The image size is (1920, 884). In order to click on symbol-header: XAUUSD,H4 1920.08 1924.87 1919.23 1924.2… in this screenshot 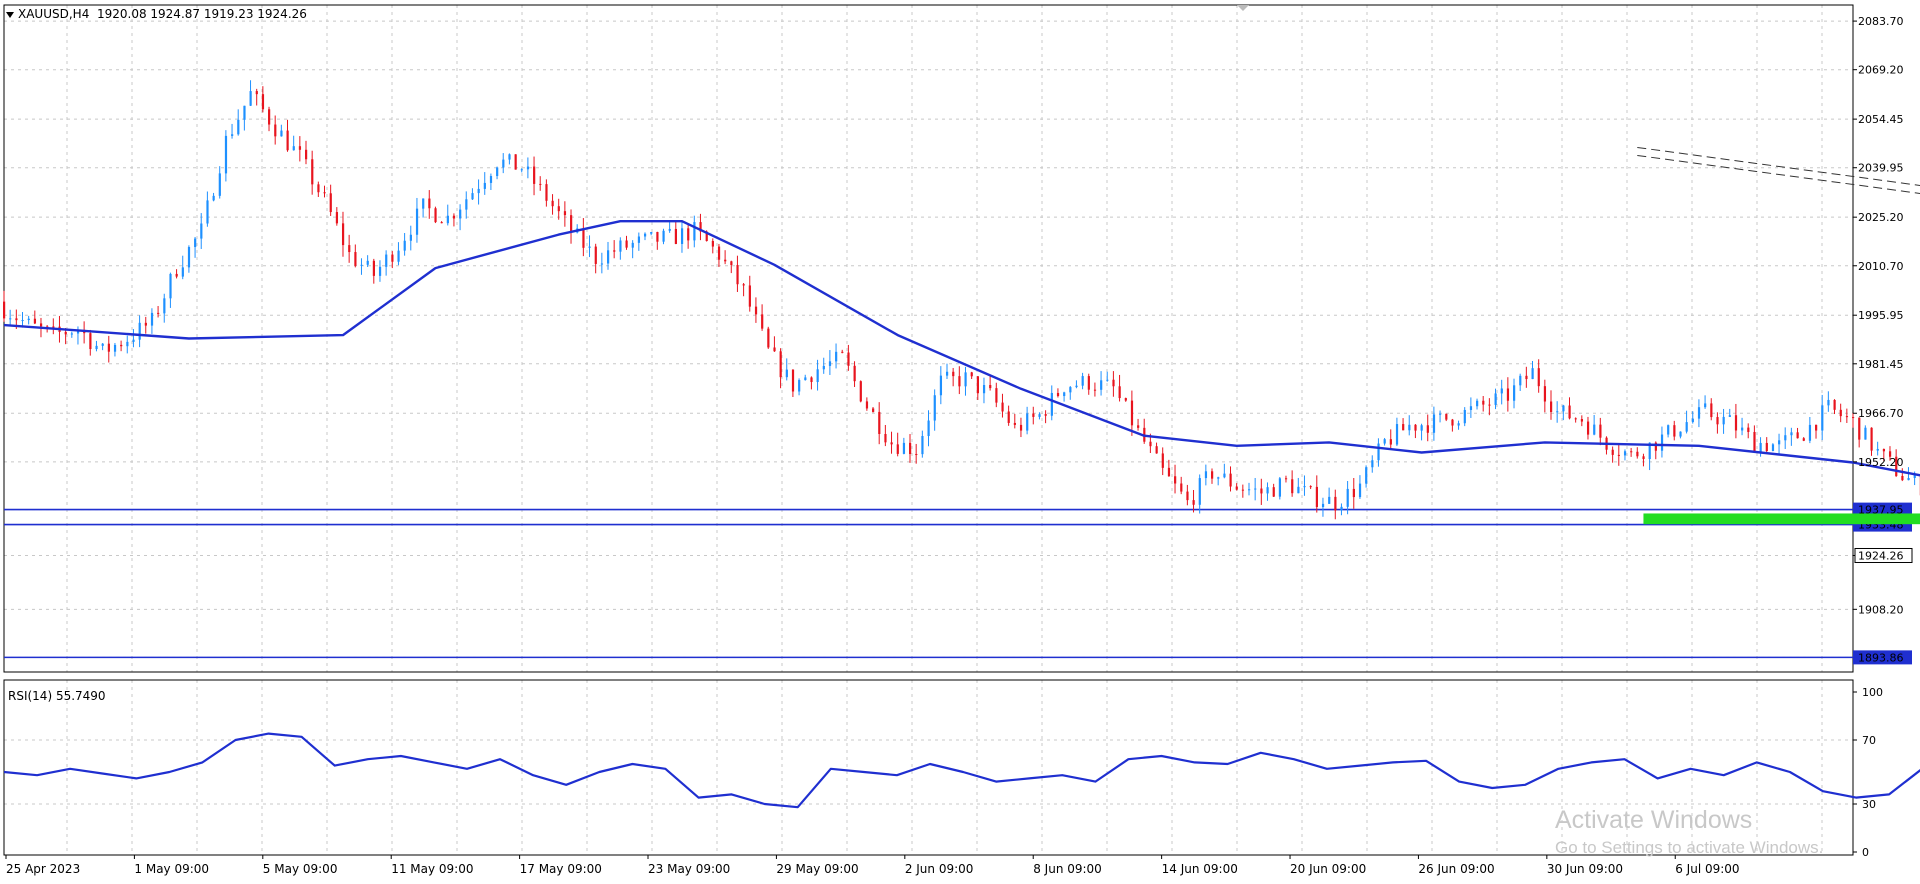, I will do `click(156, 14)`.